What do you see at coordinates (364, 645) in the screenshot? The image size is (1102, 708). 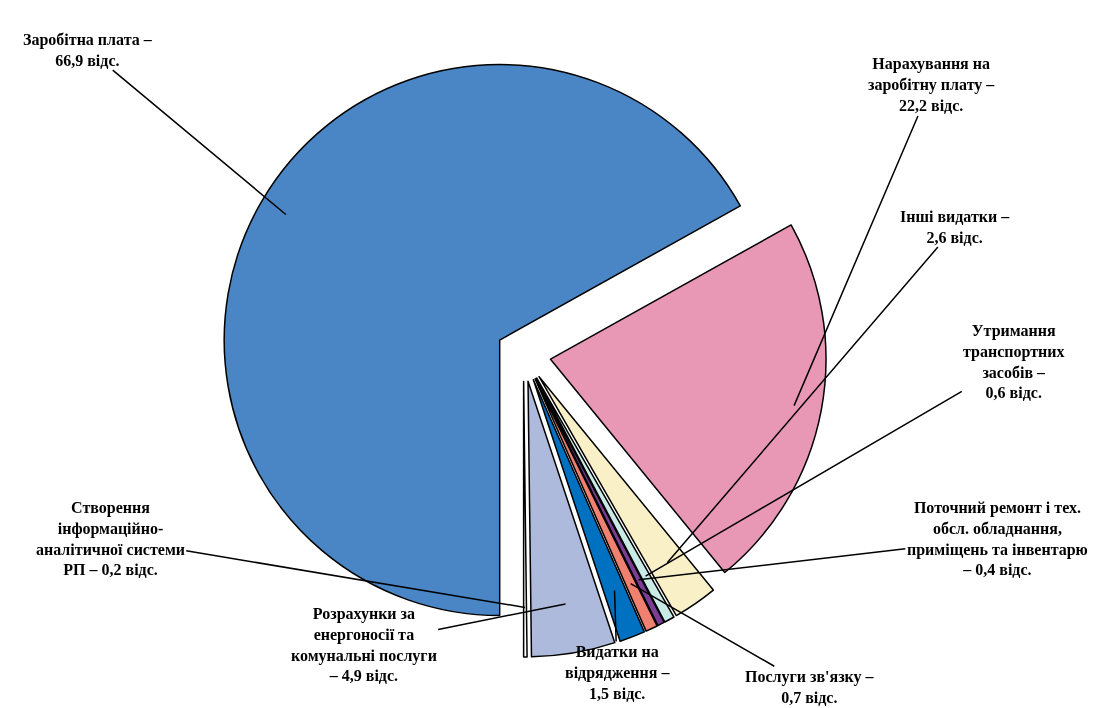 I see `slice-label: Розрахунки за енергоносії та комунальні послуги – 4,9 відс.` at bounding box center [364, 645].